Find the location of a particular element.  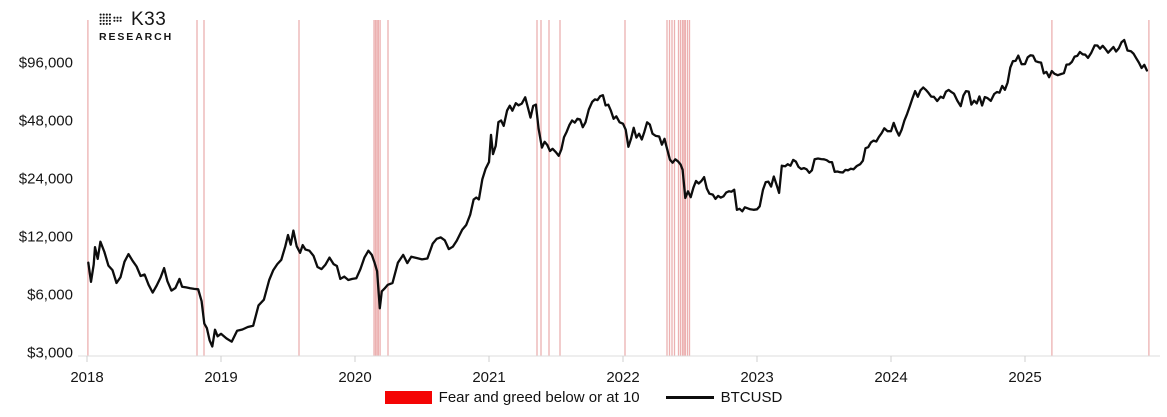

x-axis-label: 2020 is located at coordinates (354, 377).